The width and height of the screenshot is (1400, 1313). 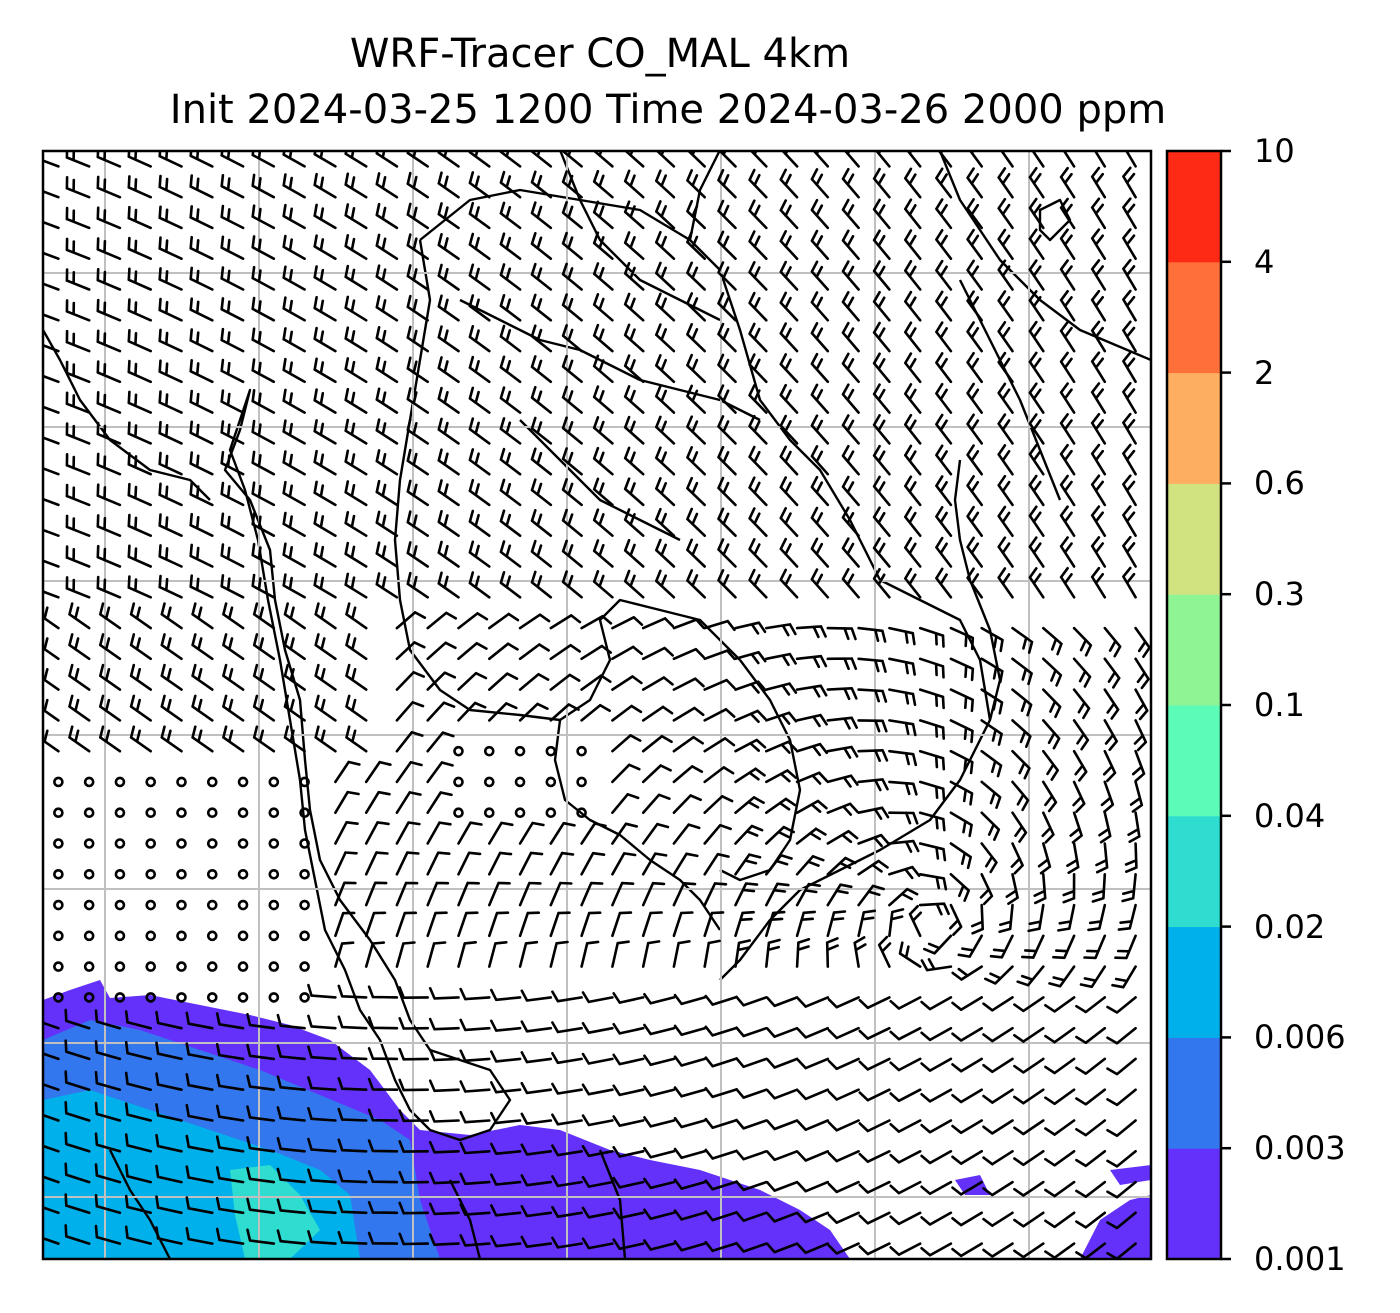 I want to click on colorbar-tick-label: 10, so click(x=1274, y=151).